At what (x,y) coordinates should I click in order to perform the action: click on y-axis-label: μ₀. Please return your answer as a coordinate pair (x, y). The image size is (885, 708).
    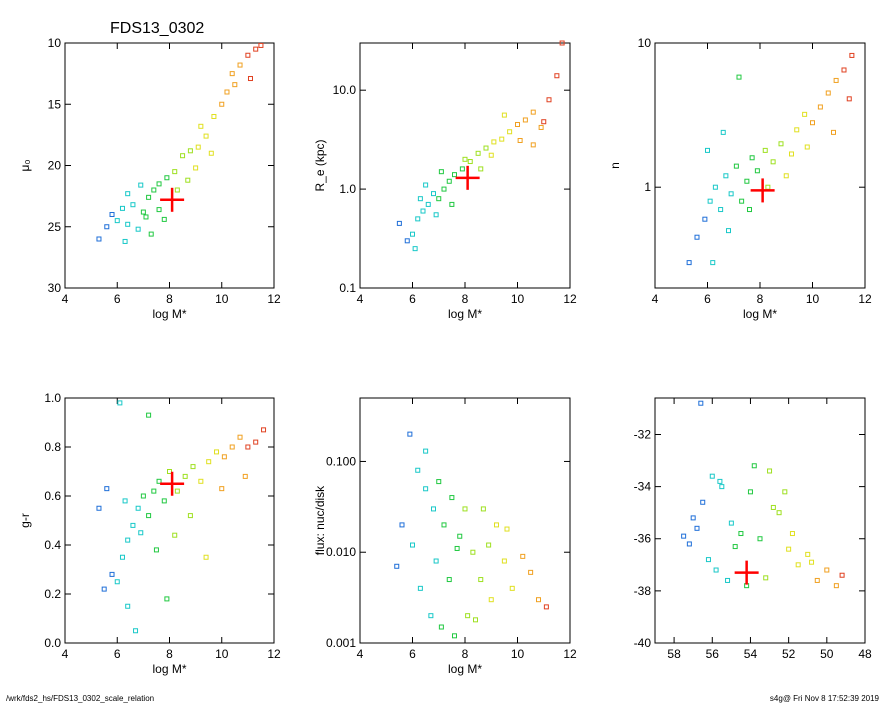
    Looking at the image, I should click on (25, 166).